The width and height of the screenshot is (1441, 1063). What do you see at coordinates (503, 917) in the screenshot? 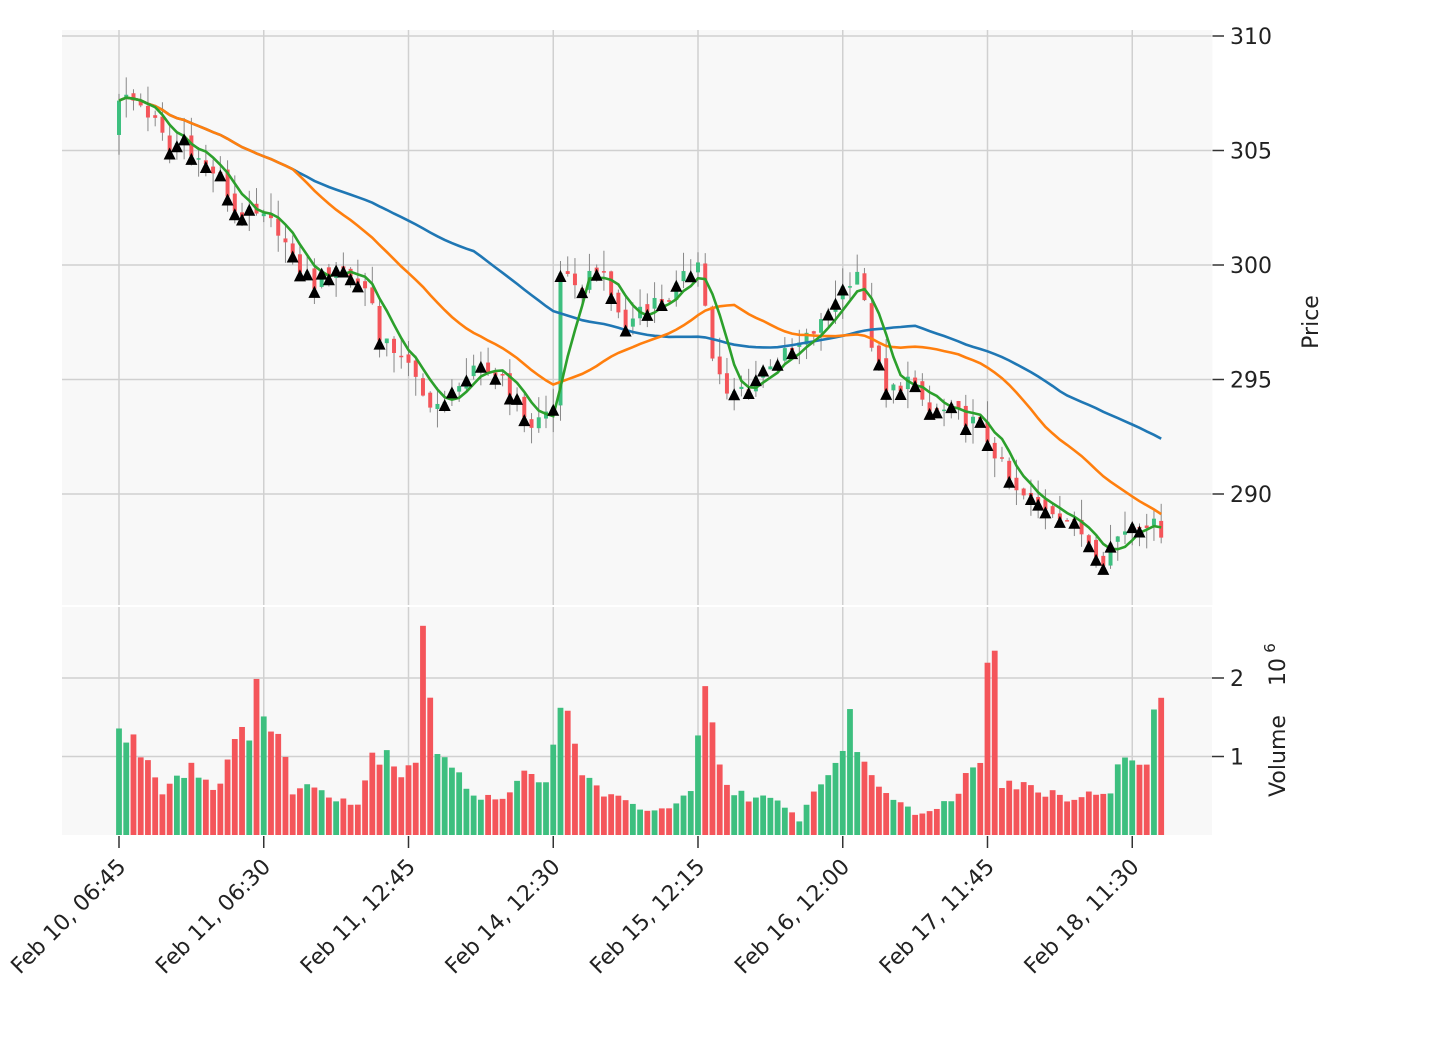
I see `x-tick-label: Feb 14, 12:30` at bounding box center [503, 917].